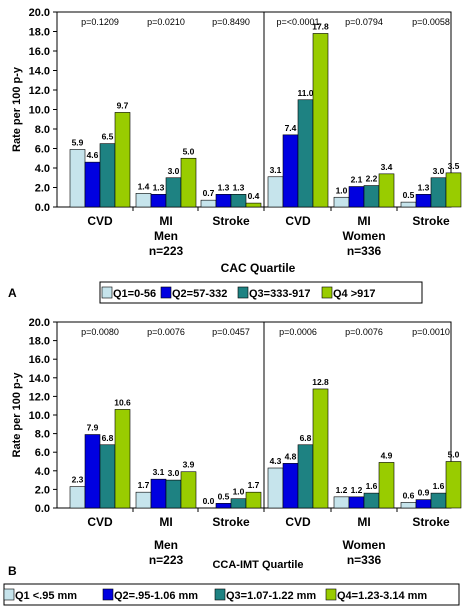  Describe the element at coordinates (39, 72) in the screenshot. I see `y-tick-label: 14.0` at that location.